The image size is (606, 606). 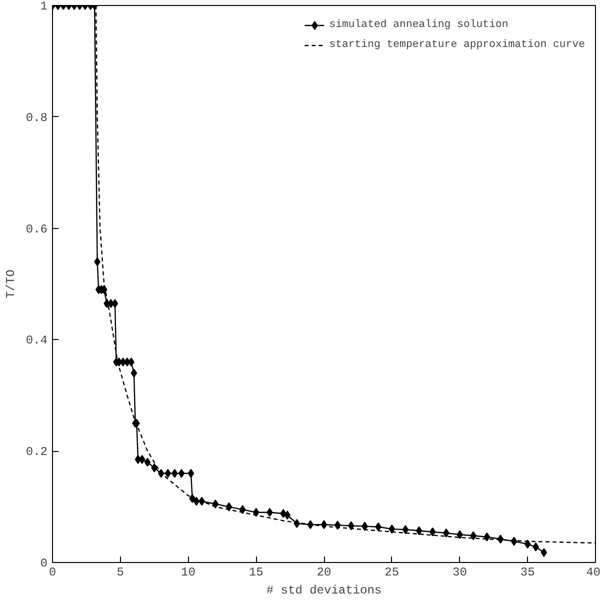 I want to click on y-tick-label: 0.8, so click(x=37, y=117).